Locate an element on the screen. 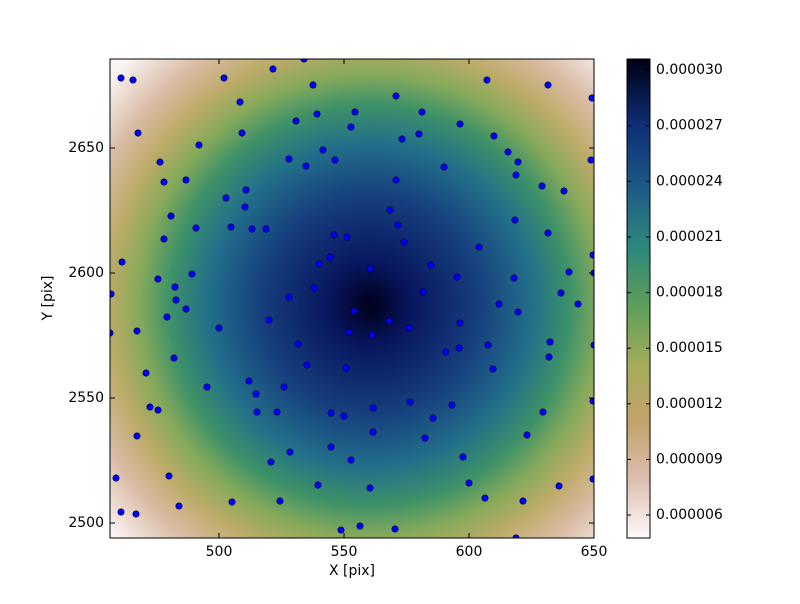 Image resolution: width=800 pixels, height=604 pixels. colorbar-tick-label: 0.000012 is located at coordinates (689, 404).